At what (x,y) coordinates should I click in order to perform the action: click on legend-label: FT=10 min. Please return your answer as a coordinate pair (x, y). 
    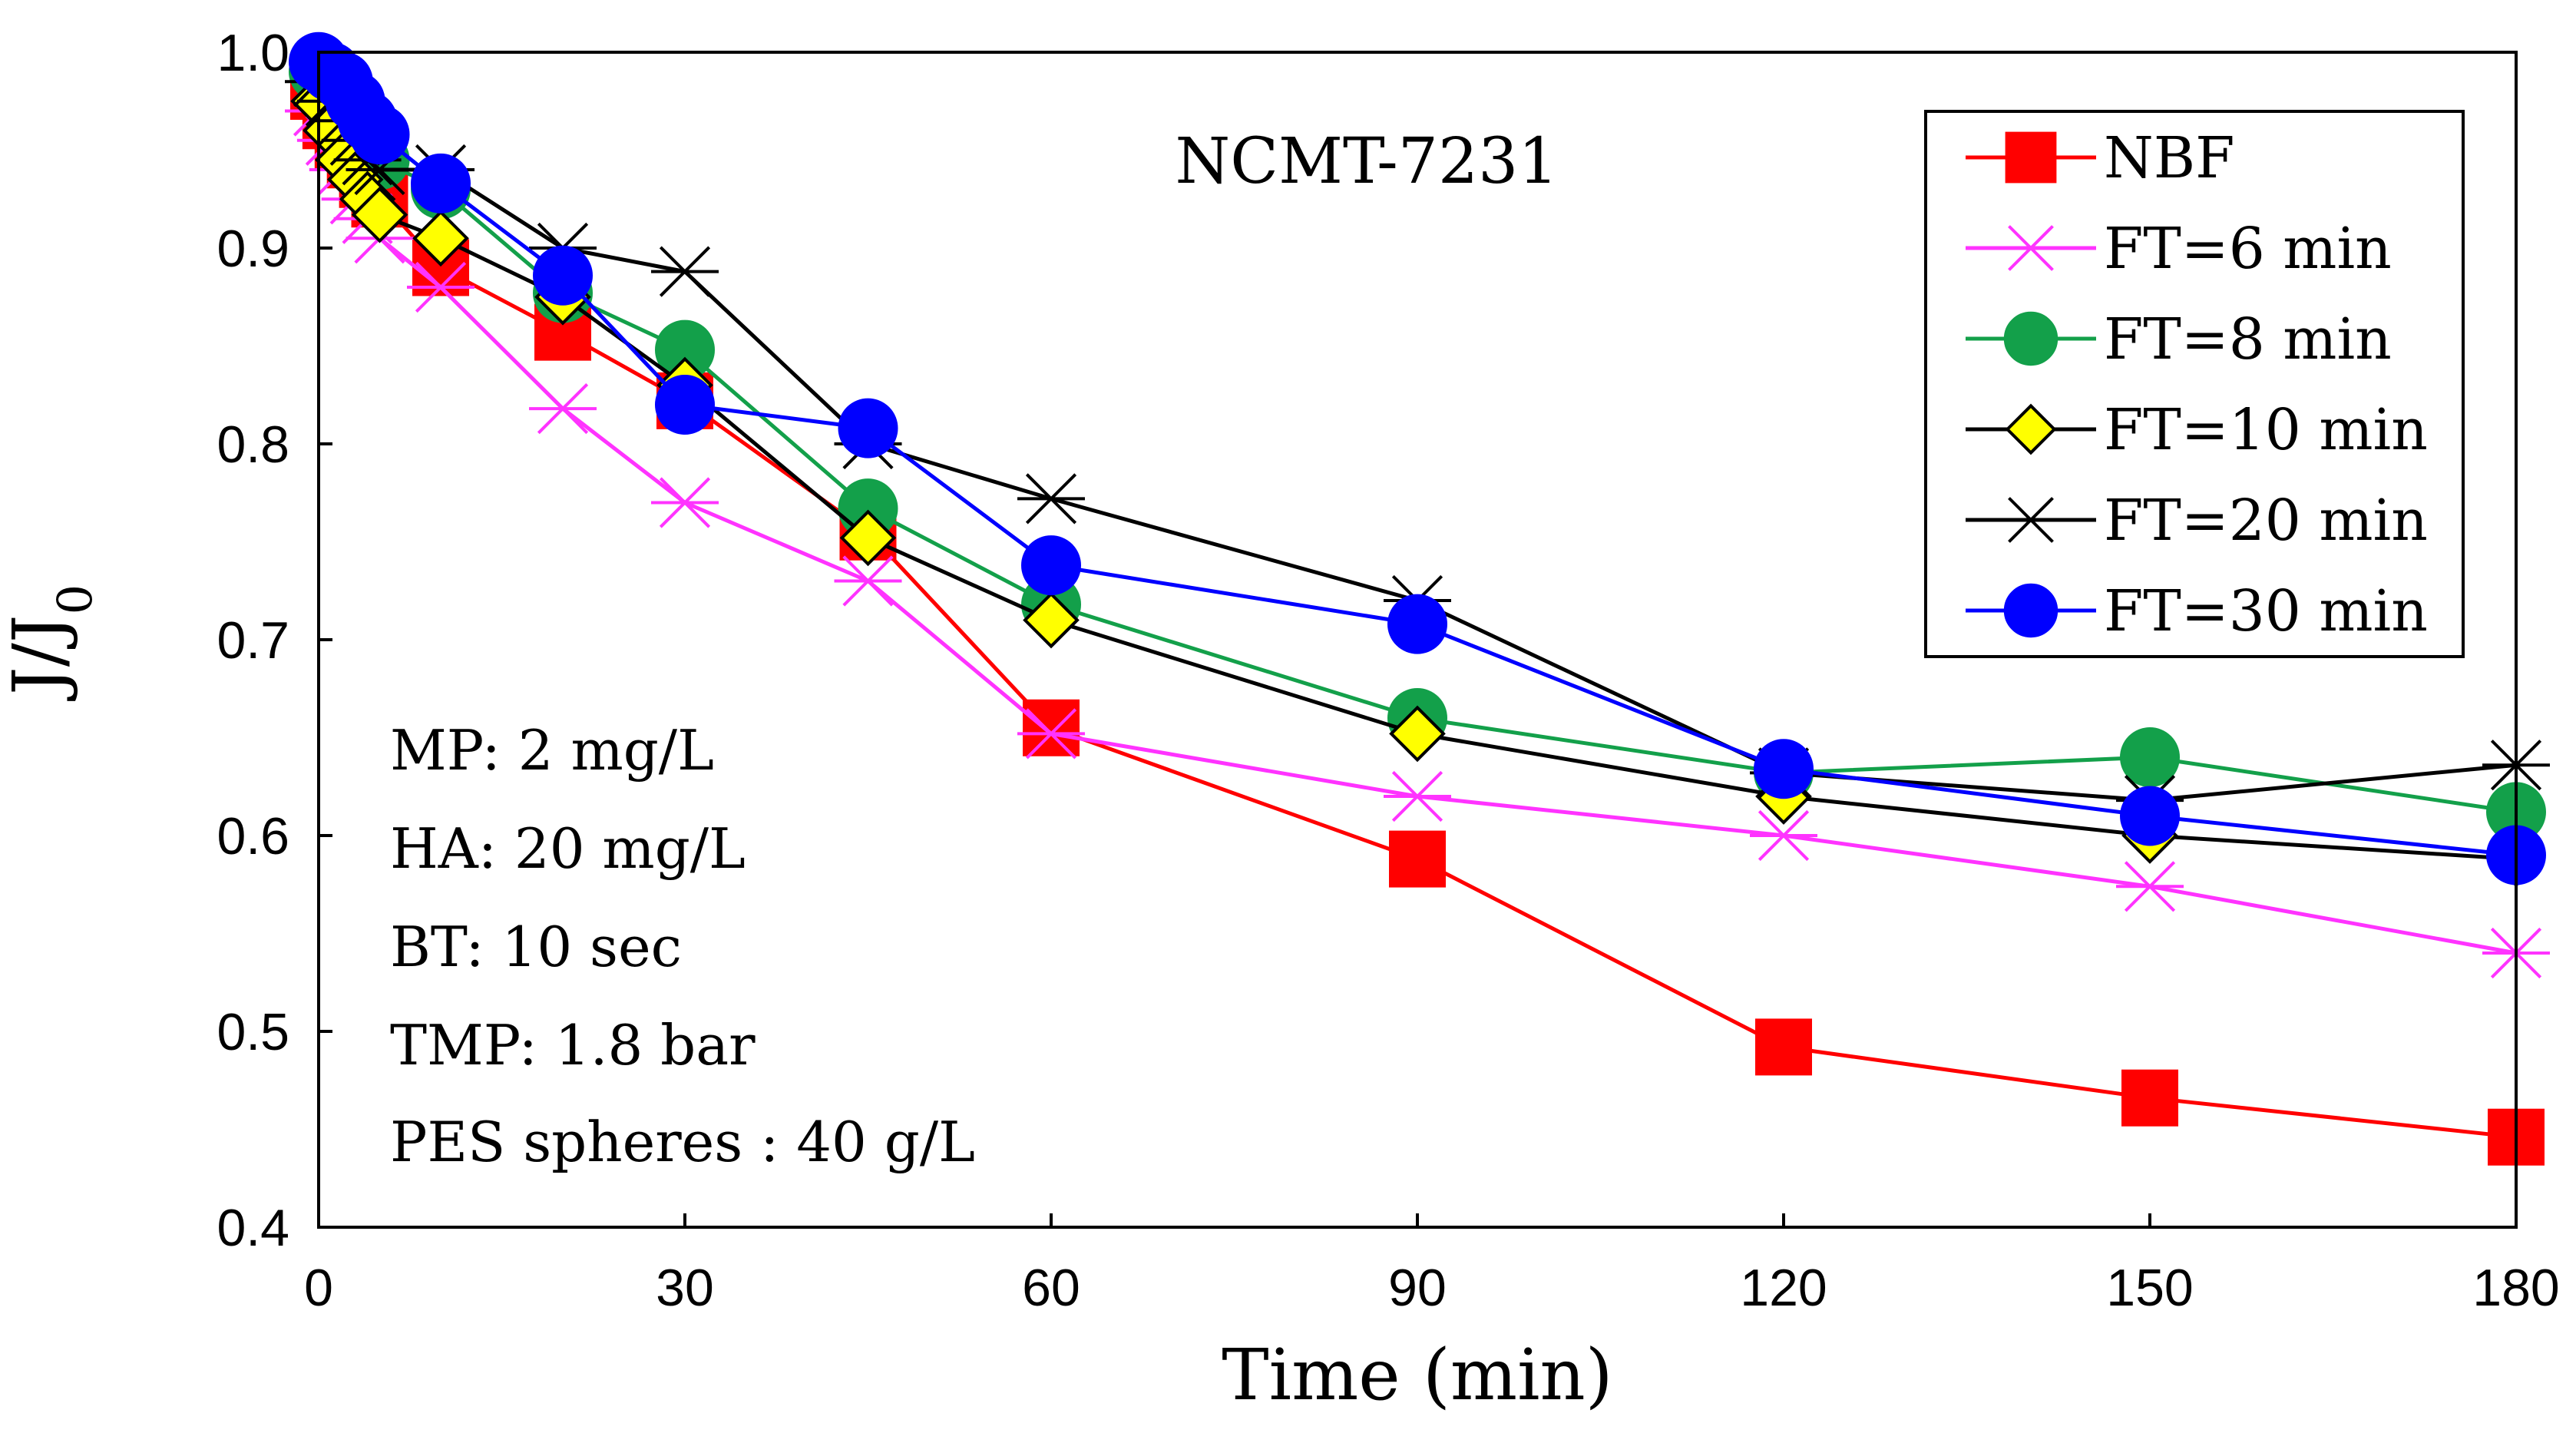
    Looking at the image, I should click on (2266, 430).